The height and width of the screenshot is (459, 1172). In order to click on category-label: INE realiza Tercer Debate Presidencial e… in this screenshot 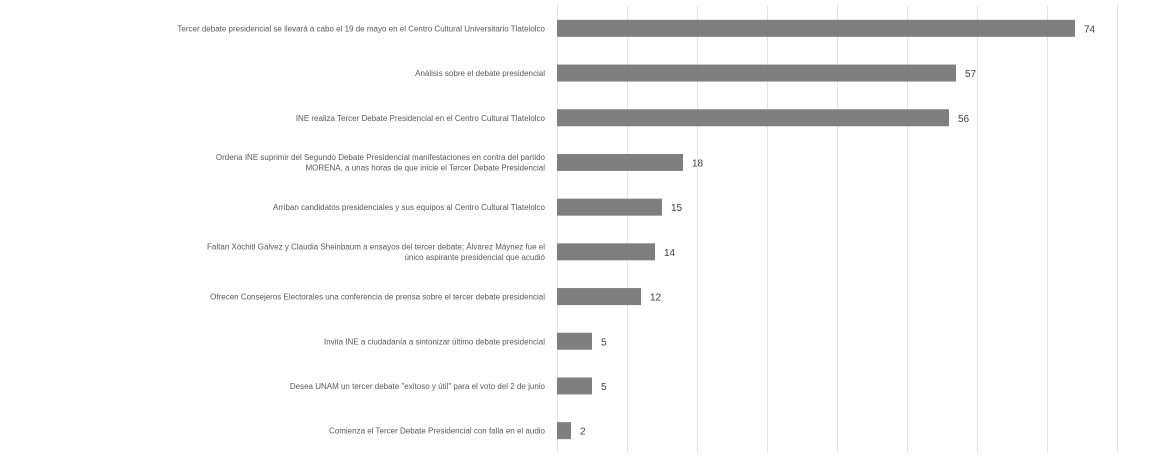, I will do `click(421, 118)`.